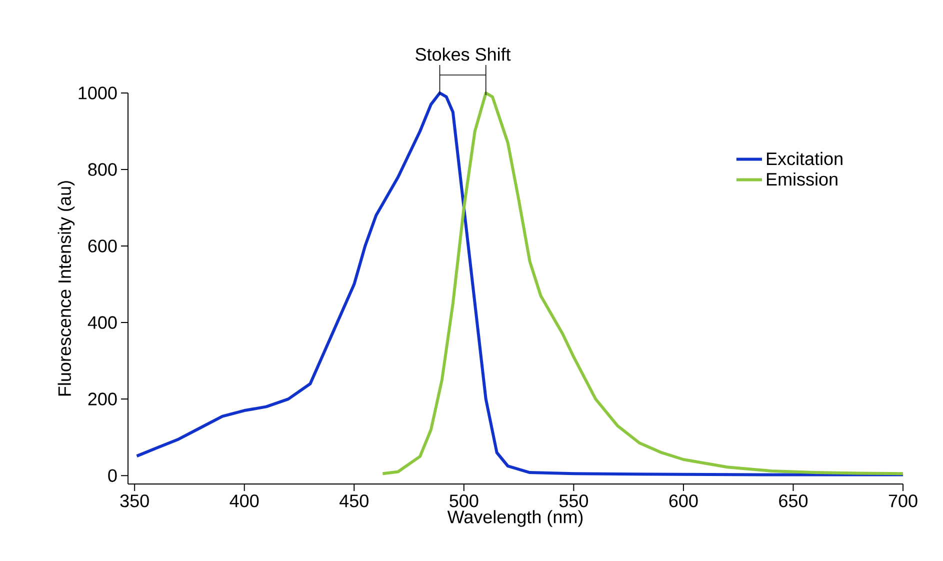 This screenshot has width=943, height=561. What do you see at coordinates (804, 159) in the screenshot?
I see `legend-label: Excitation` at bounding box center [804, 159].